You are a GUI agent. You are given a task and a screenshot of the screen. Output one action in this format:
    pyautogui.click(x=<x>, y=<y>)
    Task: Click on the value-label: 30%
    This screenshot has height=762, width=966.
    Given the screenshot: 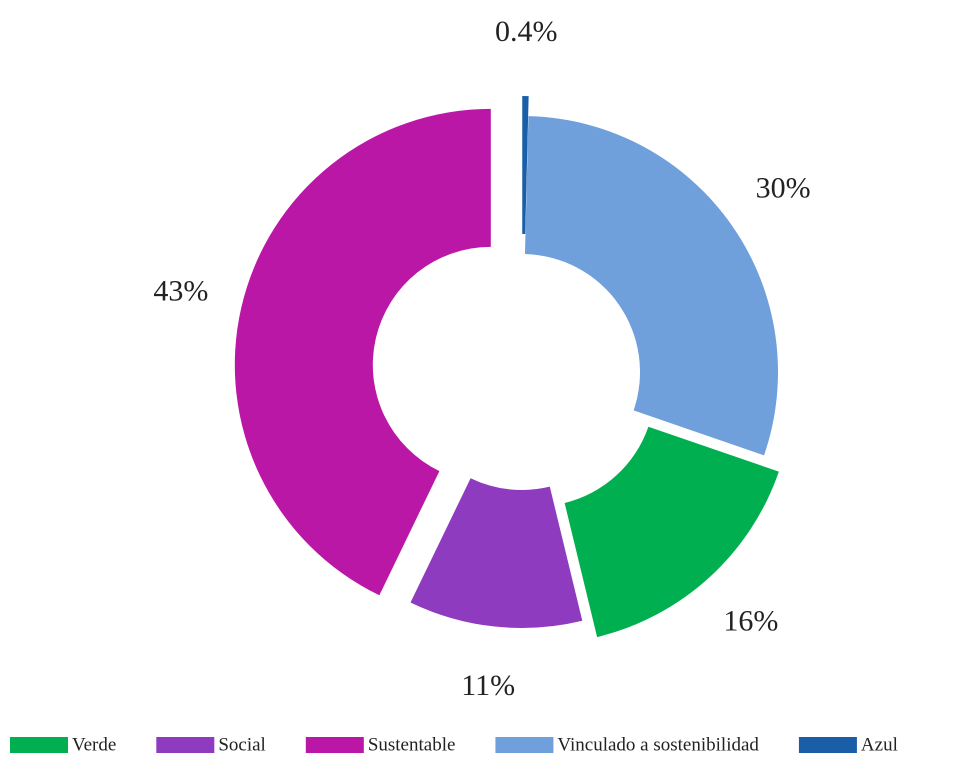 What is the action you would take?
    pyautogui.click(x=783, y=187)
    